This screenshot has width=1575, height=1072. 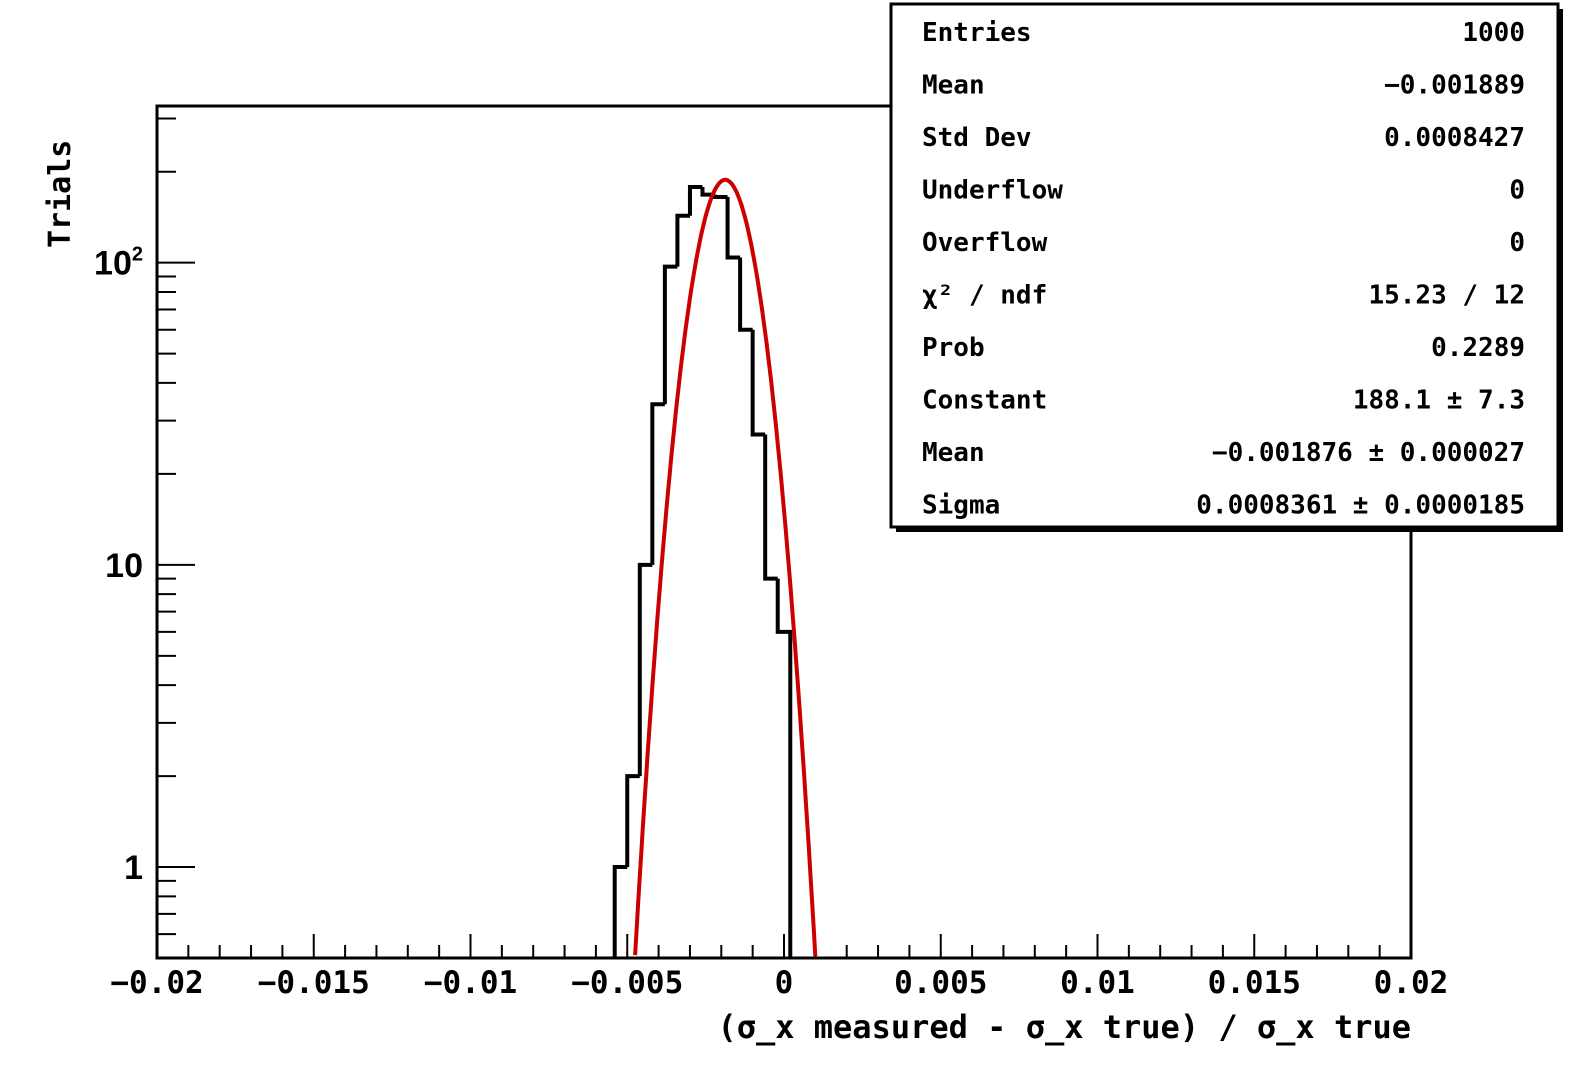 I want to click on x-tick-label: 0.005, so click(x=940, y=983).